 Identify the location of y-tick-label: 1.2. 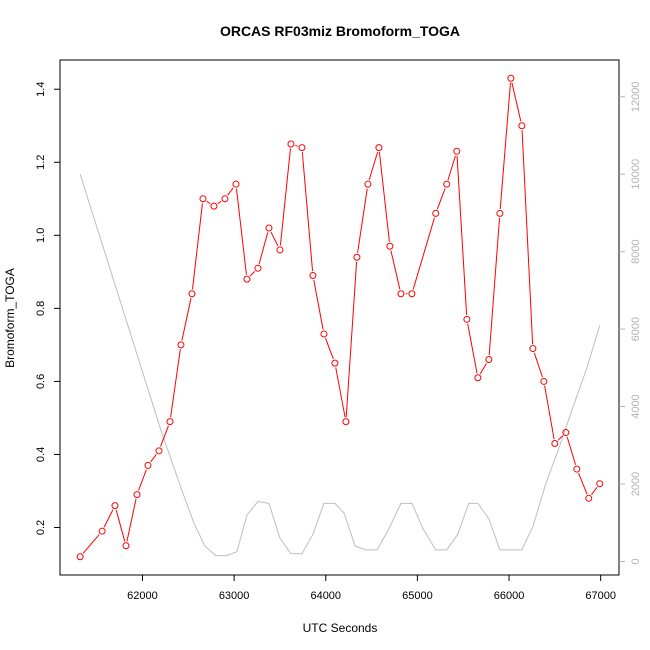
(41, 162).